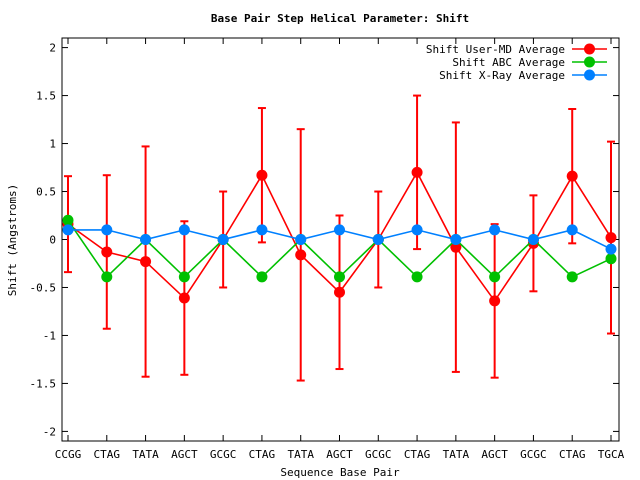 This screenshot has width=640, height=480. What do you see at coordinates (52, 144) in the screenshot?
I see `y-tick-label: 1` at bounding box center [52, 144].